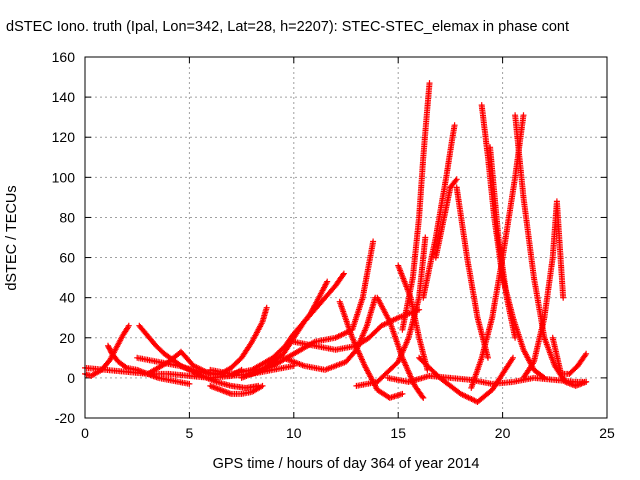 The image size is (640, 480). I want to click on y-tick-label: 140, so click(64, 97).